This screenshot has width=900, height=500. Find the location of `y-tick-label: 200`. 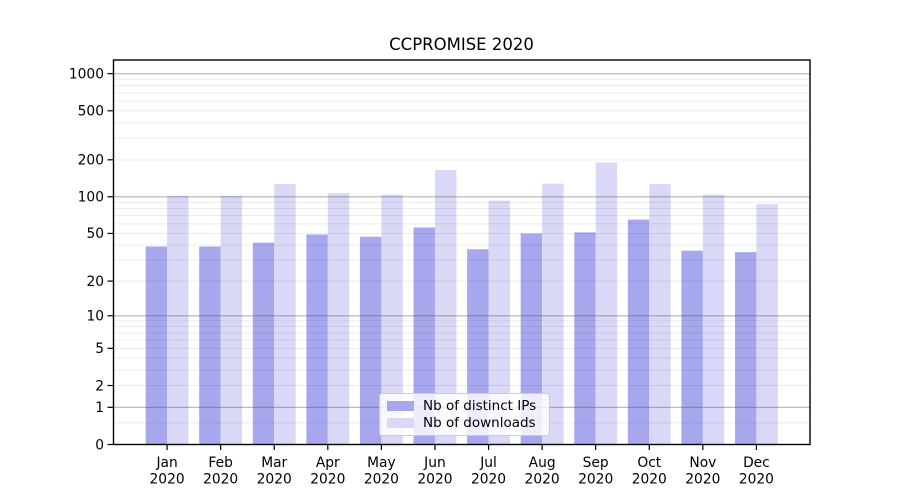

y-tick-label: 200 is located at coordinates (91, 161).